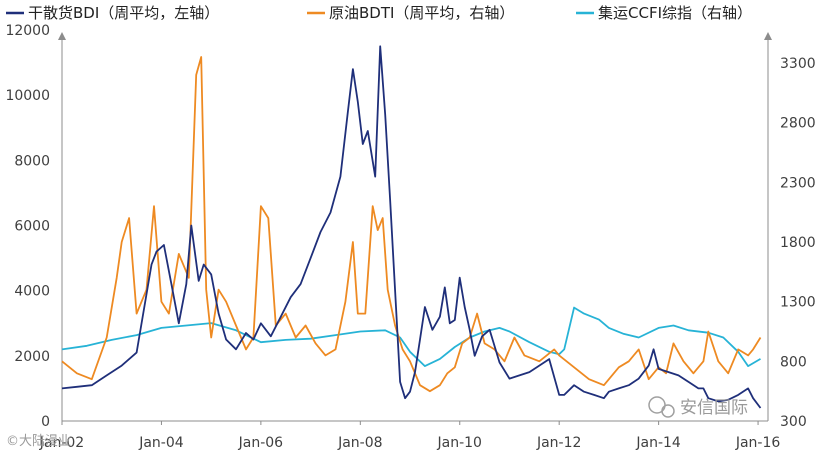 The width and height of the screenshot is (820, 454). What do you see at coordinates (32, 357) in the screenshot?
I see `y-left-tick-label: 2000` at bounding box center [32, 357].